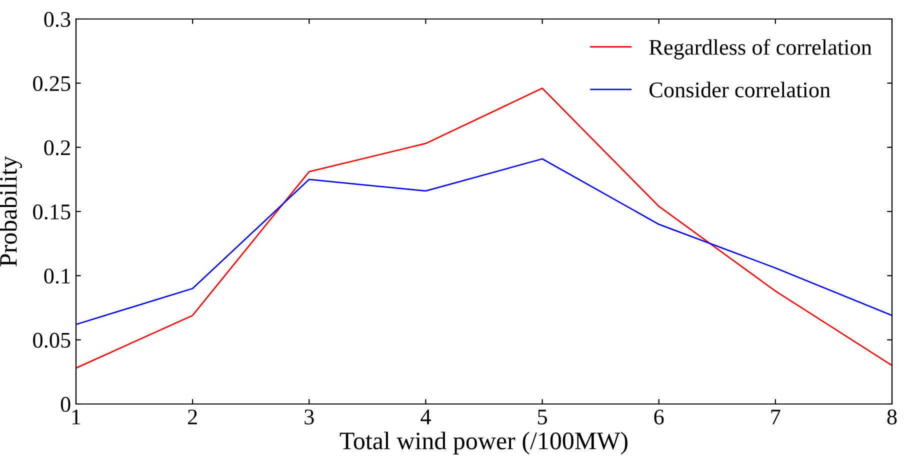  Describe the element at coordinates (51, 340) in the screenshot. I see `y-tick-label: 0.05` at that location.